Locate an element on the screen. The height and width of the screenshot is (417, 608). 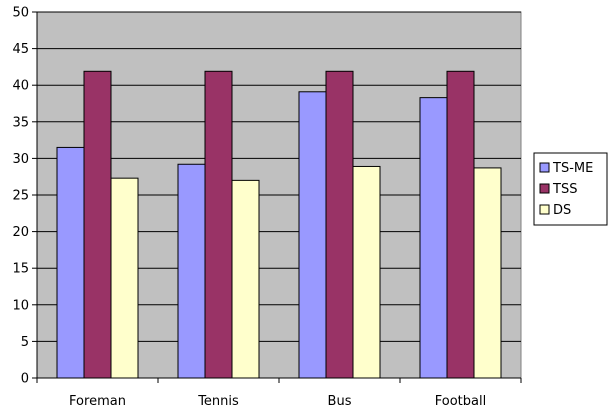
legend-label: DS is located at coordinates (562, 210).